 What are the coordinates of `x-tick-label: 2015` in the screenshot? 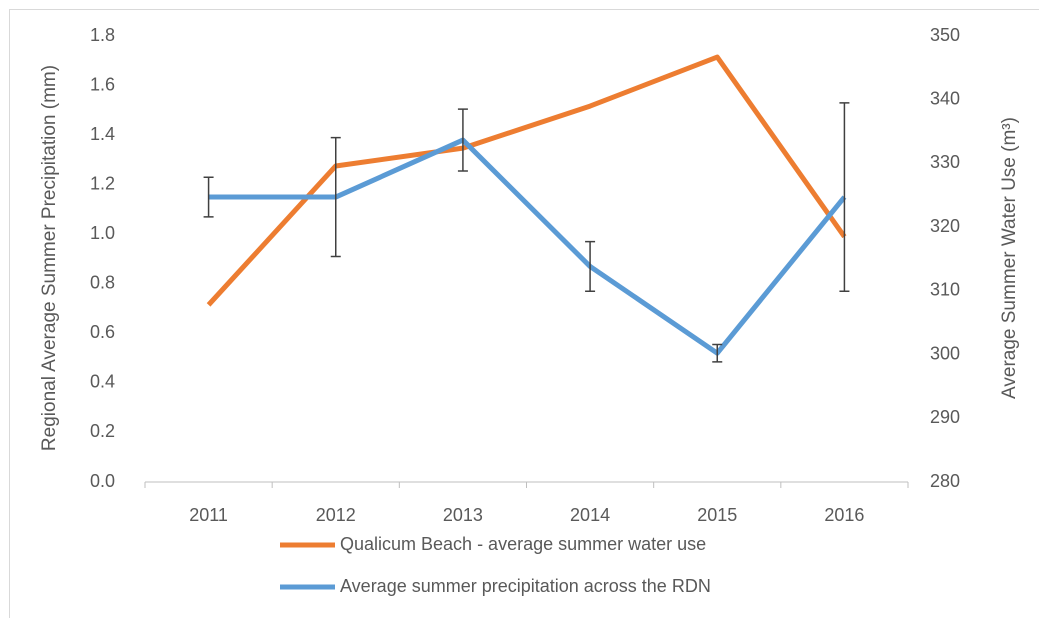 It's located at (717, 515).